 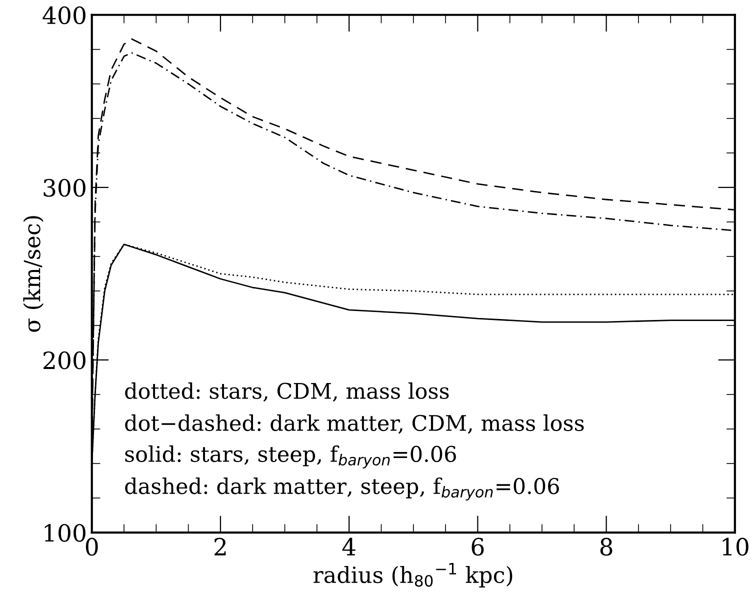 What do you see at coordinates (33, 274) in the screenshot?
I see `y-axis-title: σ (km/sec)` at bounding box center [33, 274].